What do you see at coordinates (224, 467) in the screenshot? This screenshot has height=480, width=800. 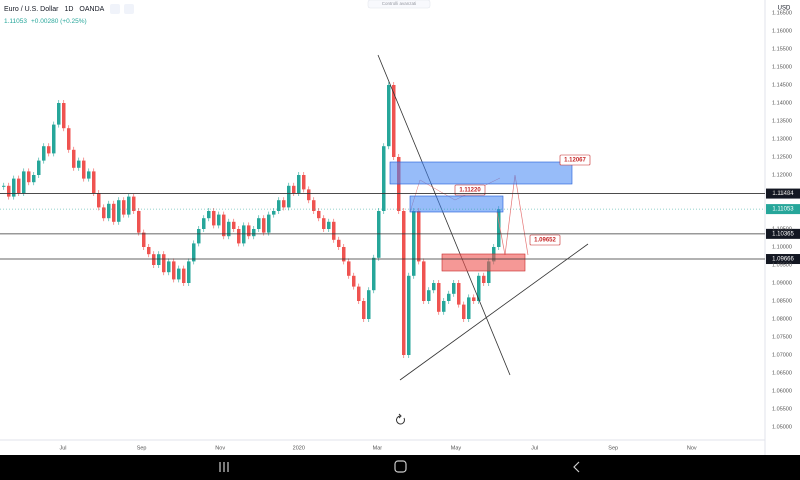 I see `recents-button` at bounding box center [224, 467].